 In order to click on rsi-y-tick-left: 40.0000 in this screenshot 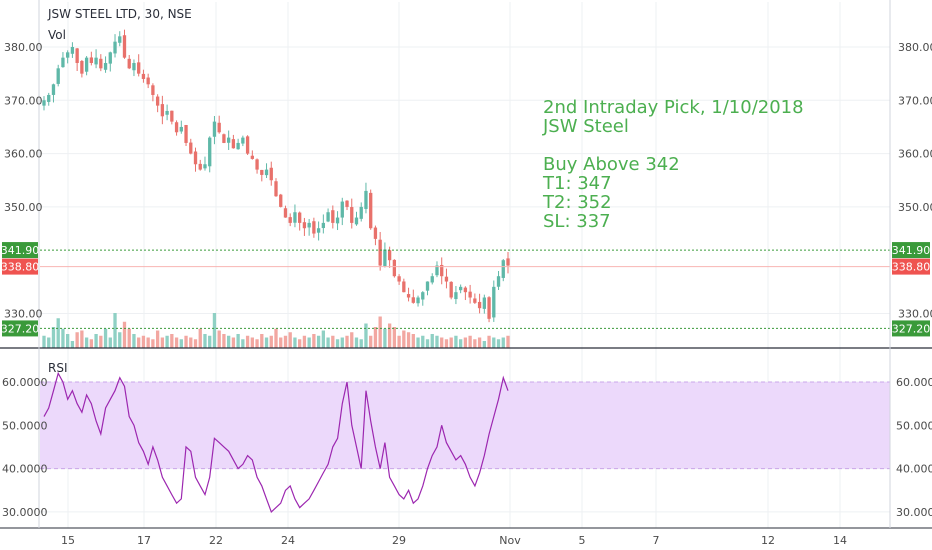, I will do `click(25, 469)`.